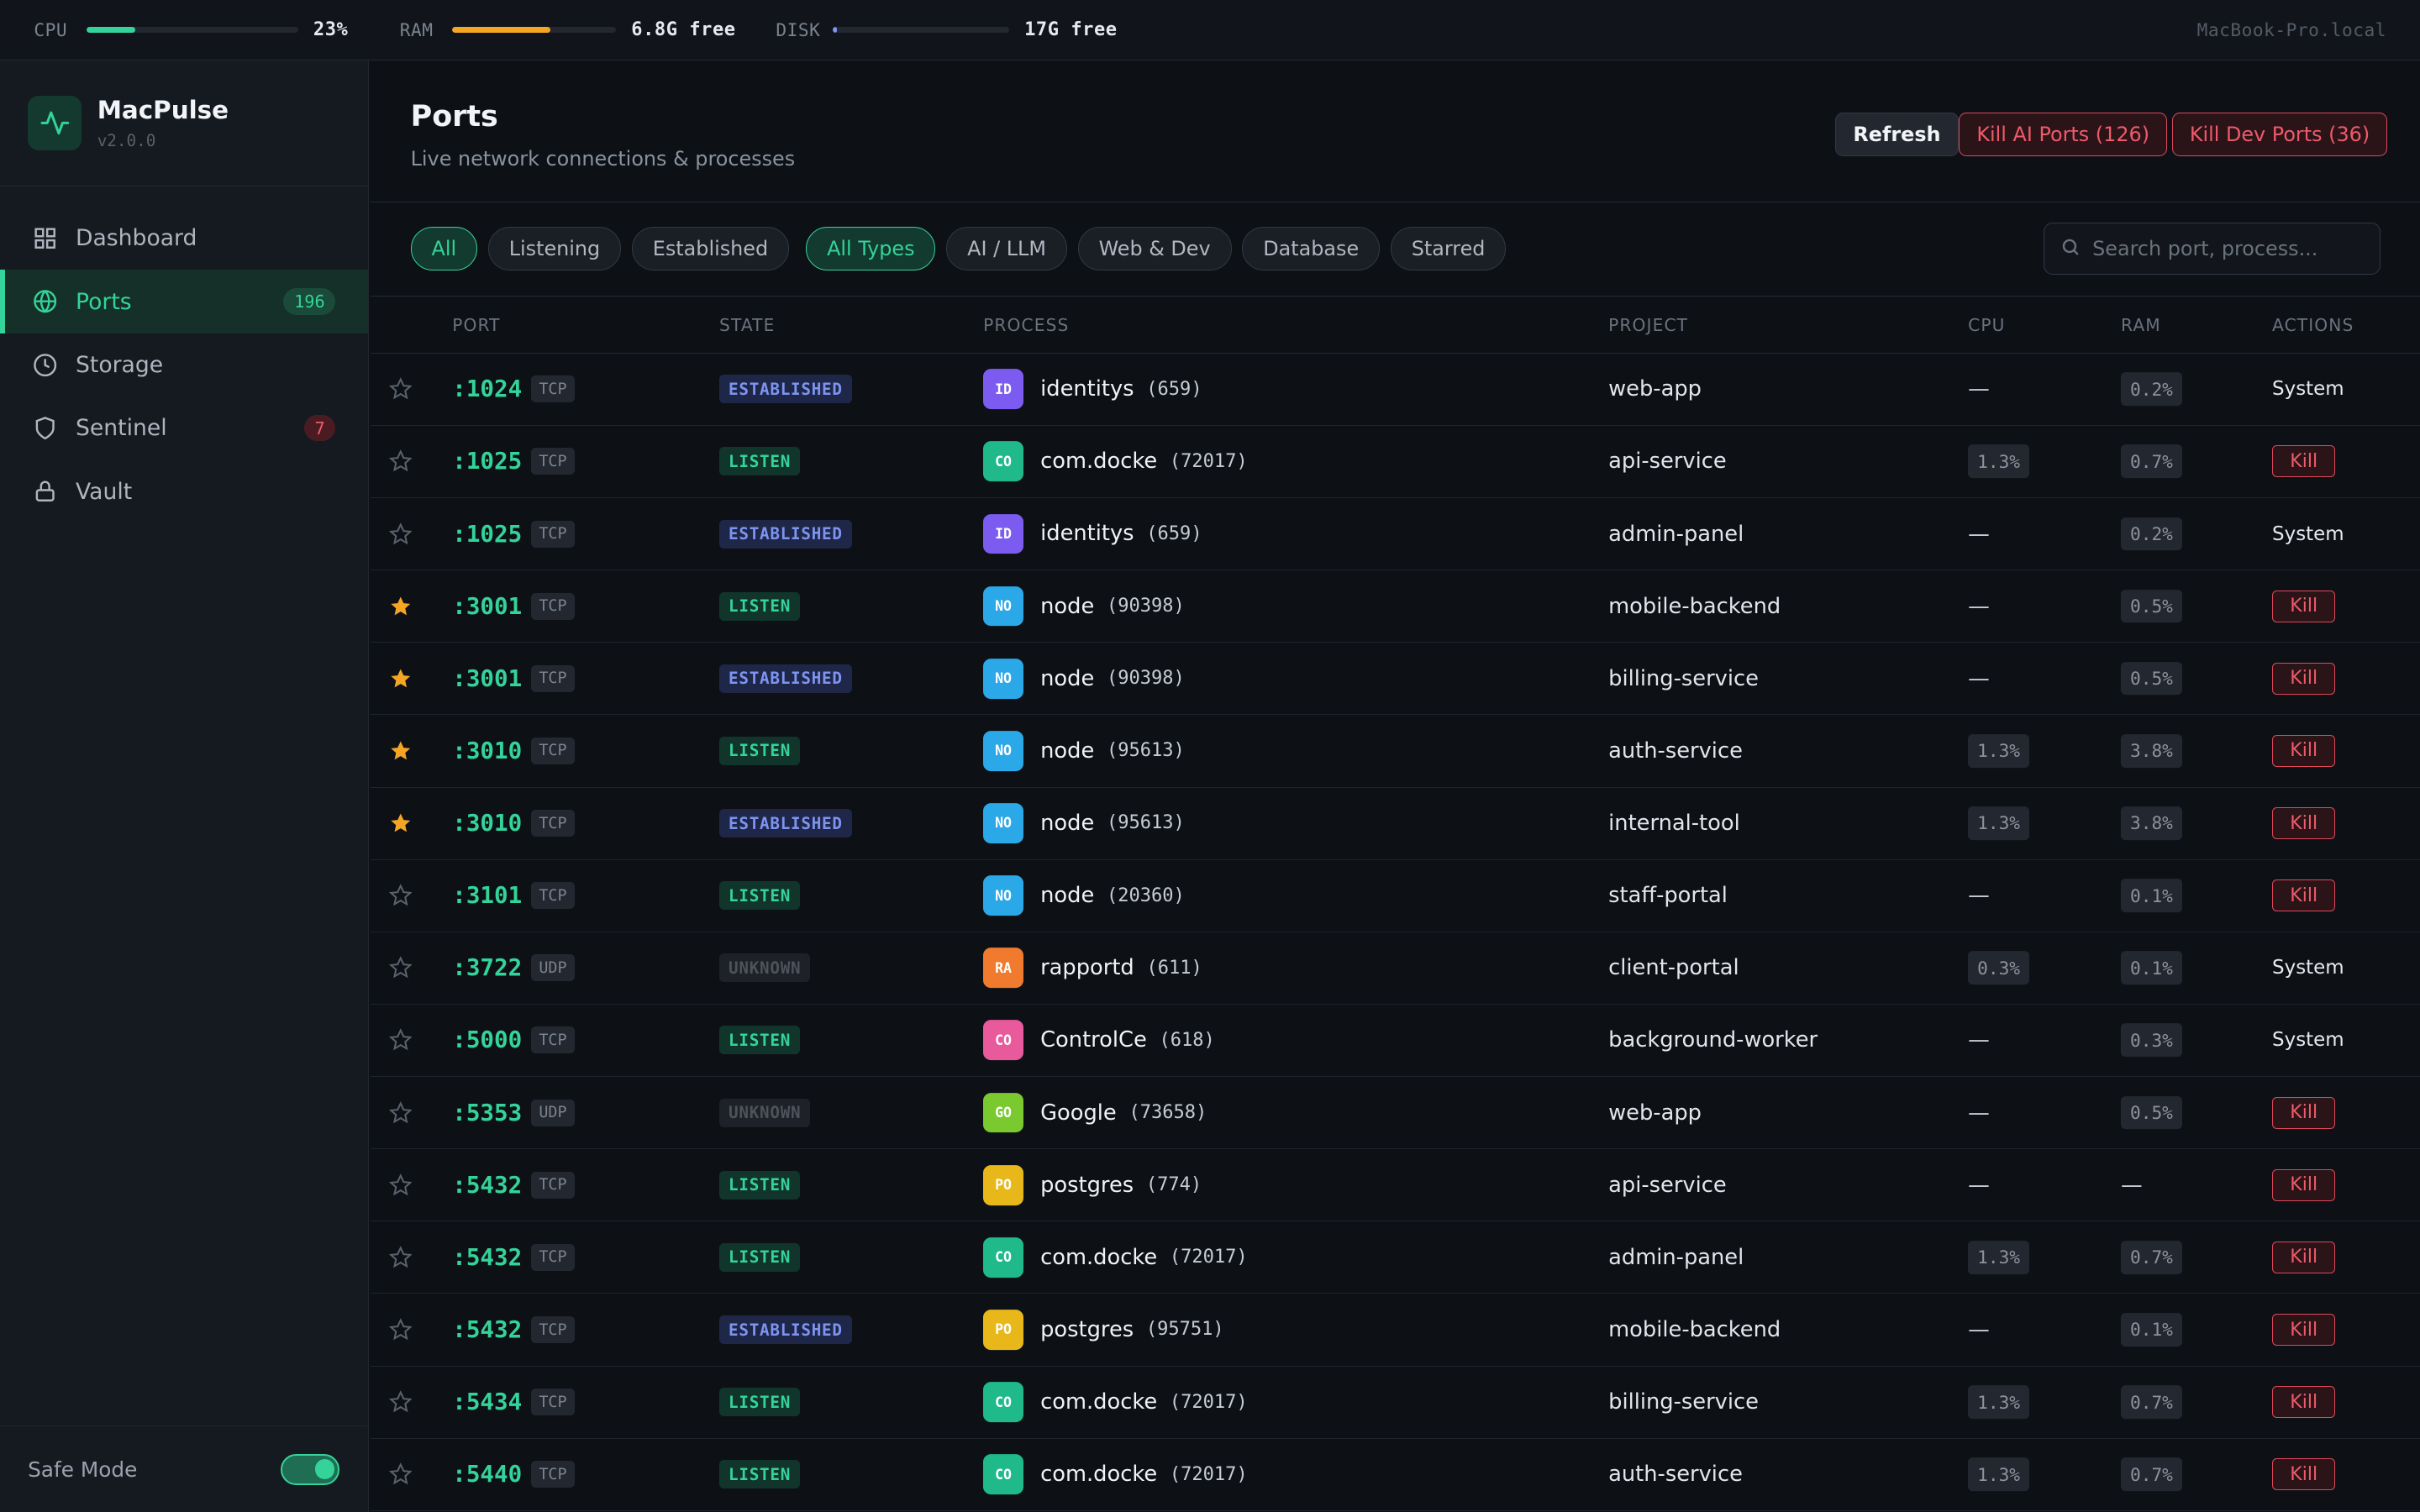 Image resolution: width=2420 pixels, height=1512 pixels. What do you see at coordinates (1674, 824) in the screenshot?
I see `project-name: internal-tool` at bounding box center [1674, 824].